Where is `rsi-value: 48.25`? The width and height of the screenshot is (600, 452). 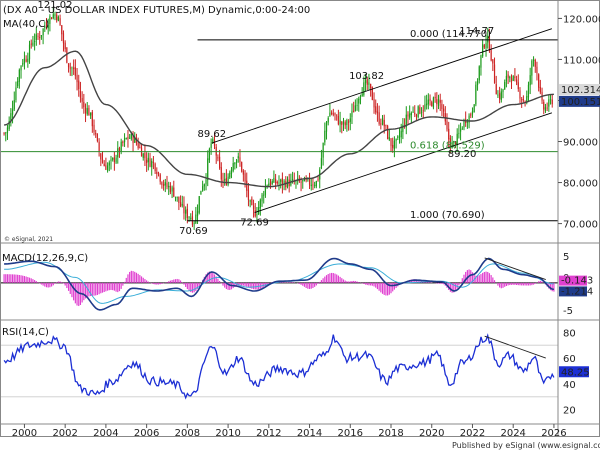
rsi-value: 48.25 is located at coordinates (575, 372).